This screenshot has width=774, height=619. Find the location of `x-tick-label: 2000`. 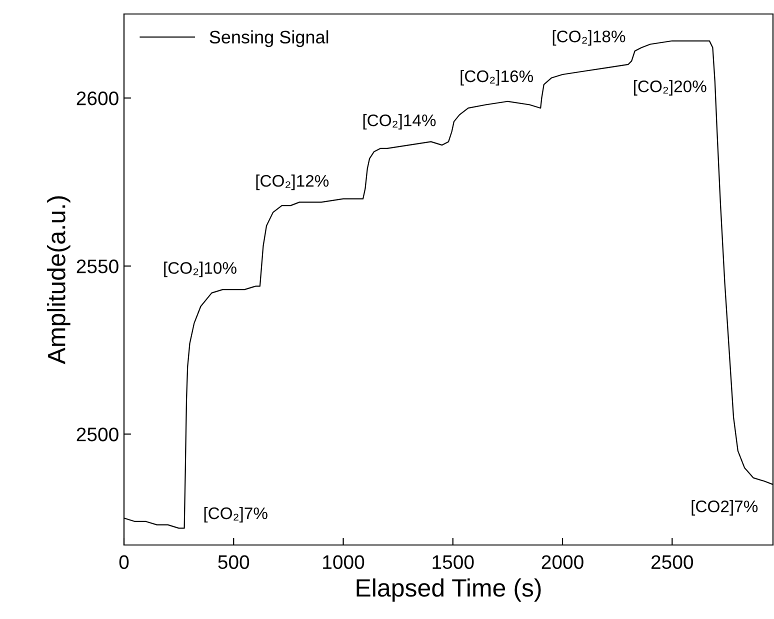

x-tick-label: 2000 is located at coordinates (563, 562).